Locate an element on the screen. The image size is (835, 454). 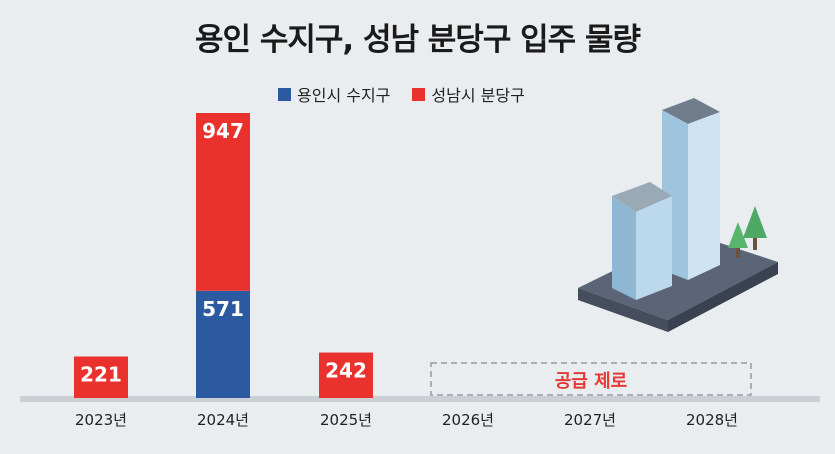
x-tick-label: 2026년 is located at coordinates (468, 420).